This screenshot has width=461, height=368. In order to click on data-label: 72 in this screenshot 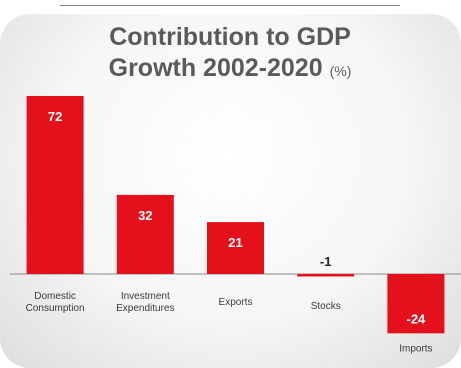, I will do `click(55, 116)`.